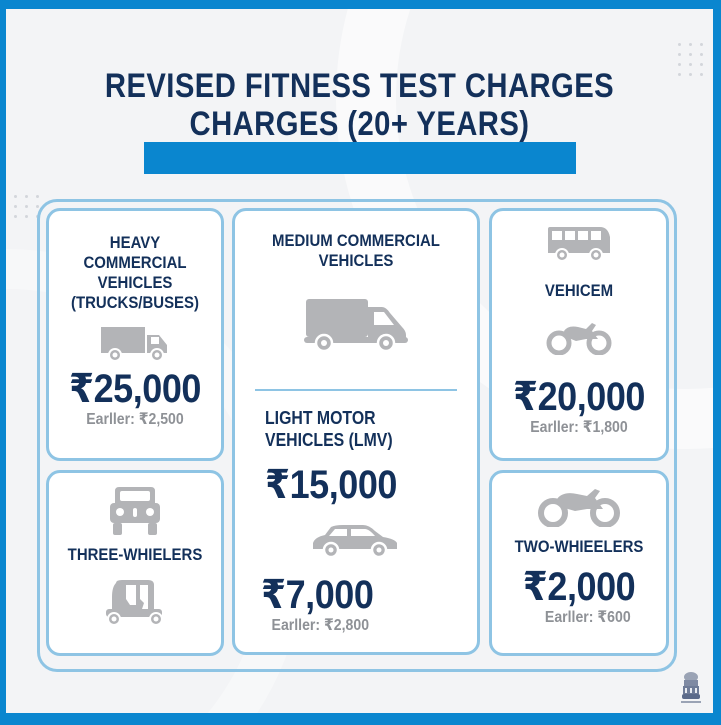  I want to click on jeep-front-icon, so click(135, 511).